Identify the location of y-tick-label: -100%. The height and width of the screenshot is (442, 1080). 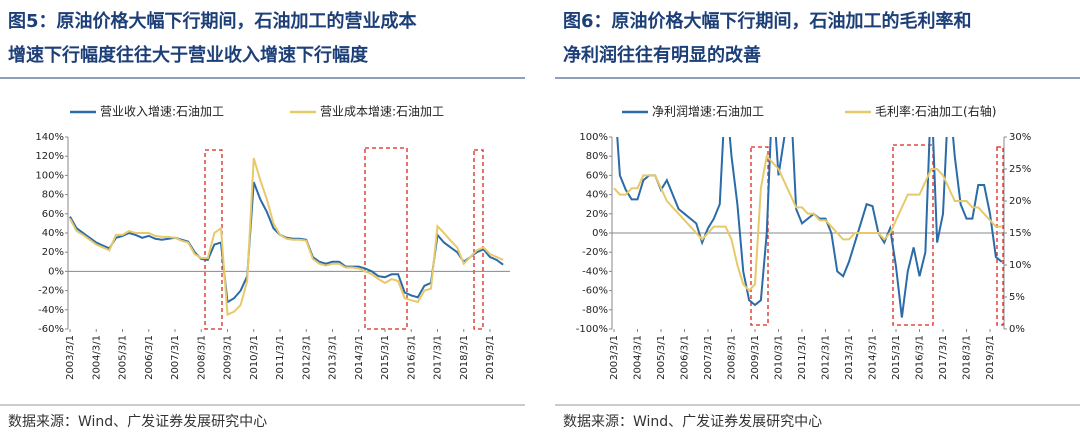
(592, 329).